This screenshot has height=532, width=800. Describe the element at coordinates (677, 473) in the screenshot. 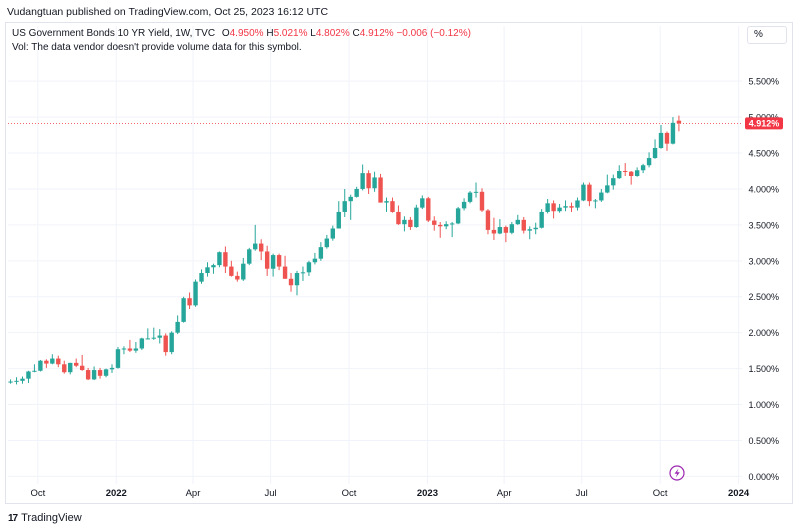

I see `flash-icon` at that location.